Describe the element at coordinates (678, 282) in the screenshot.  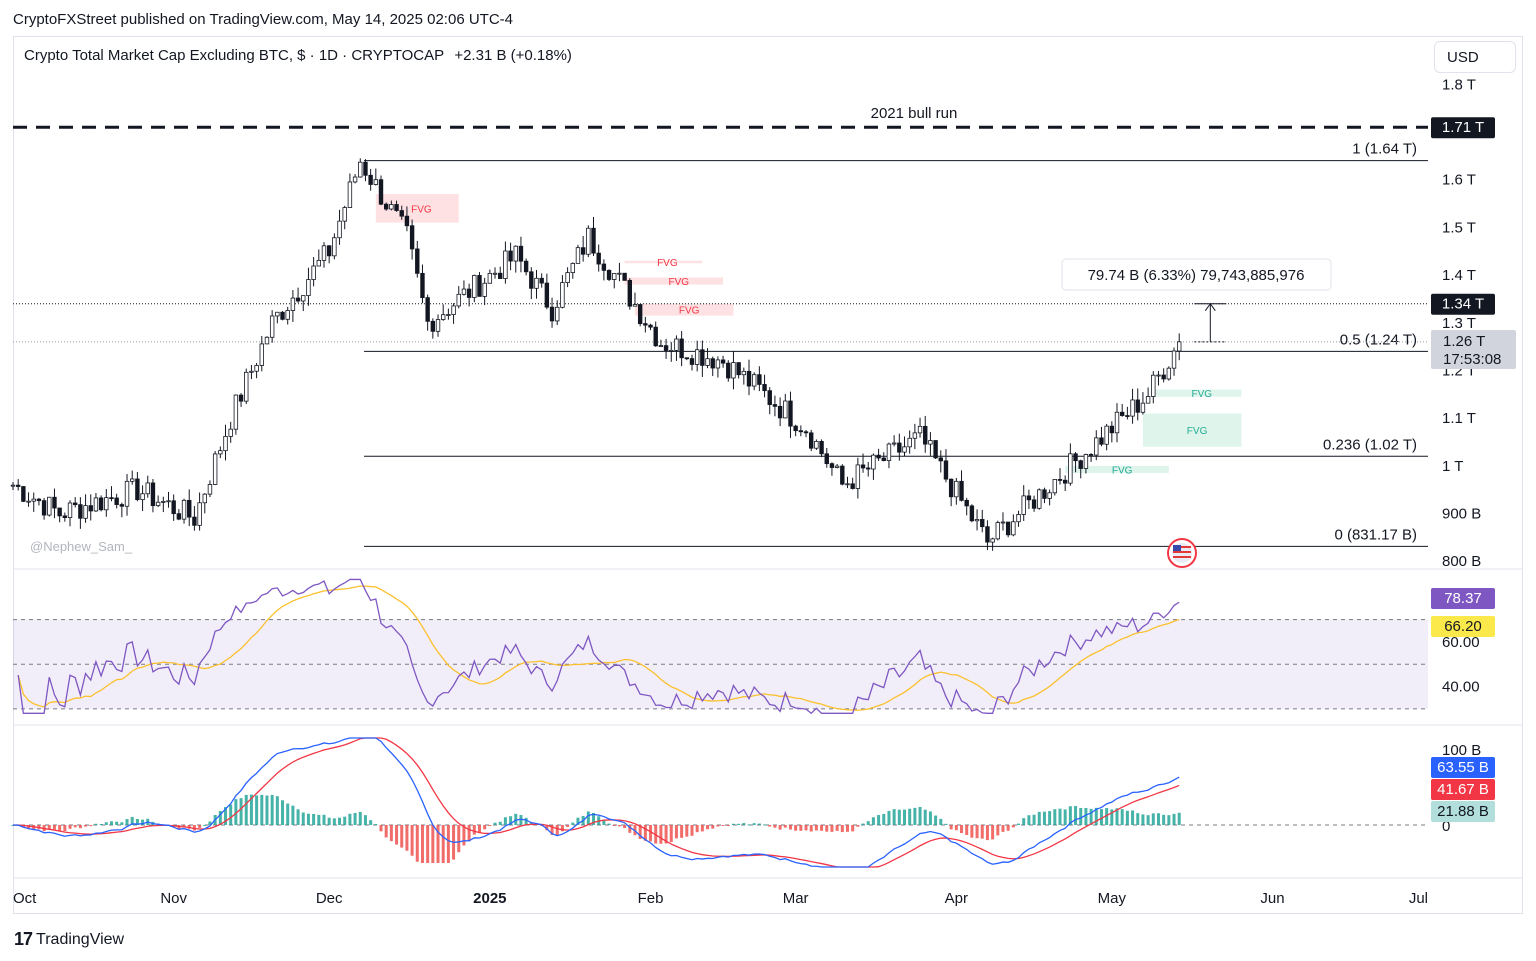
I see `fvg-label: FVG` at that location.